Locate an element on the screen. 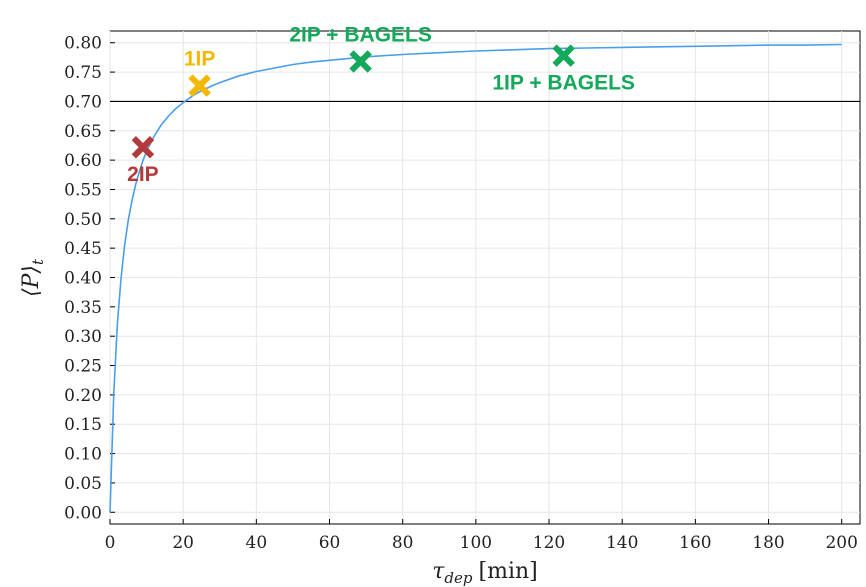 Image resolution: width=866 pixels, height=587 pixels. x-tick-label: 160 is located at coordinates (695, 543).